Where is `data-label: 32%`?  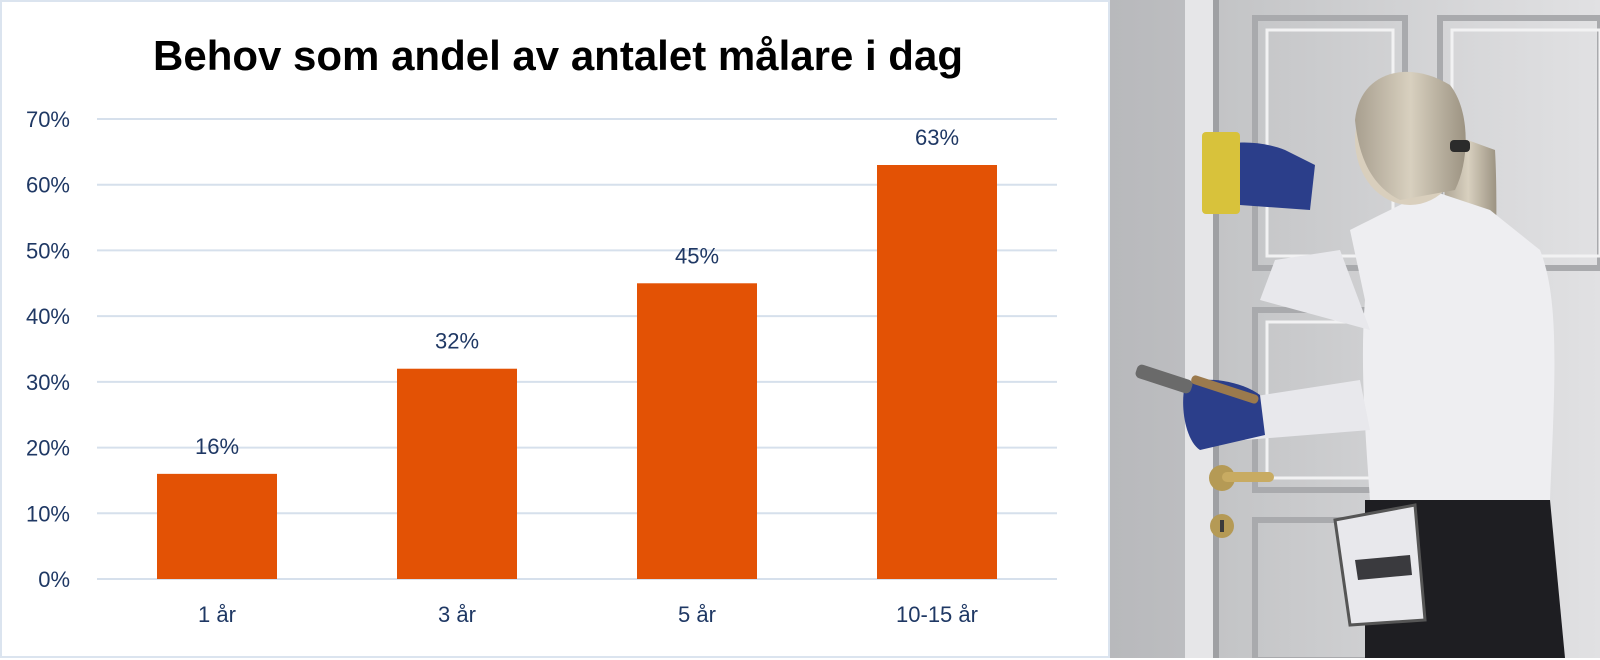 data-label: 32% is located at coordinates (457, 341).